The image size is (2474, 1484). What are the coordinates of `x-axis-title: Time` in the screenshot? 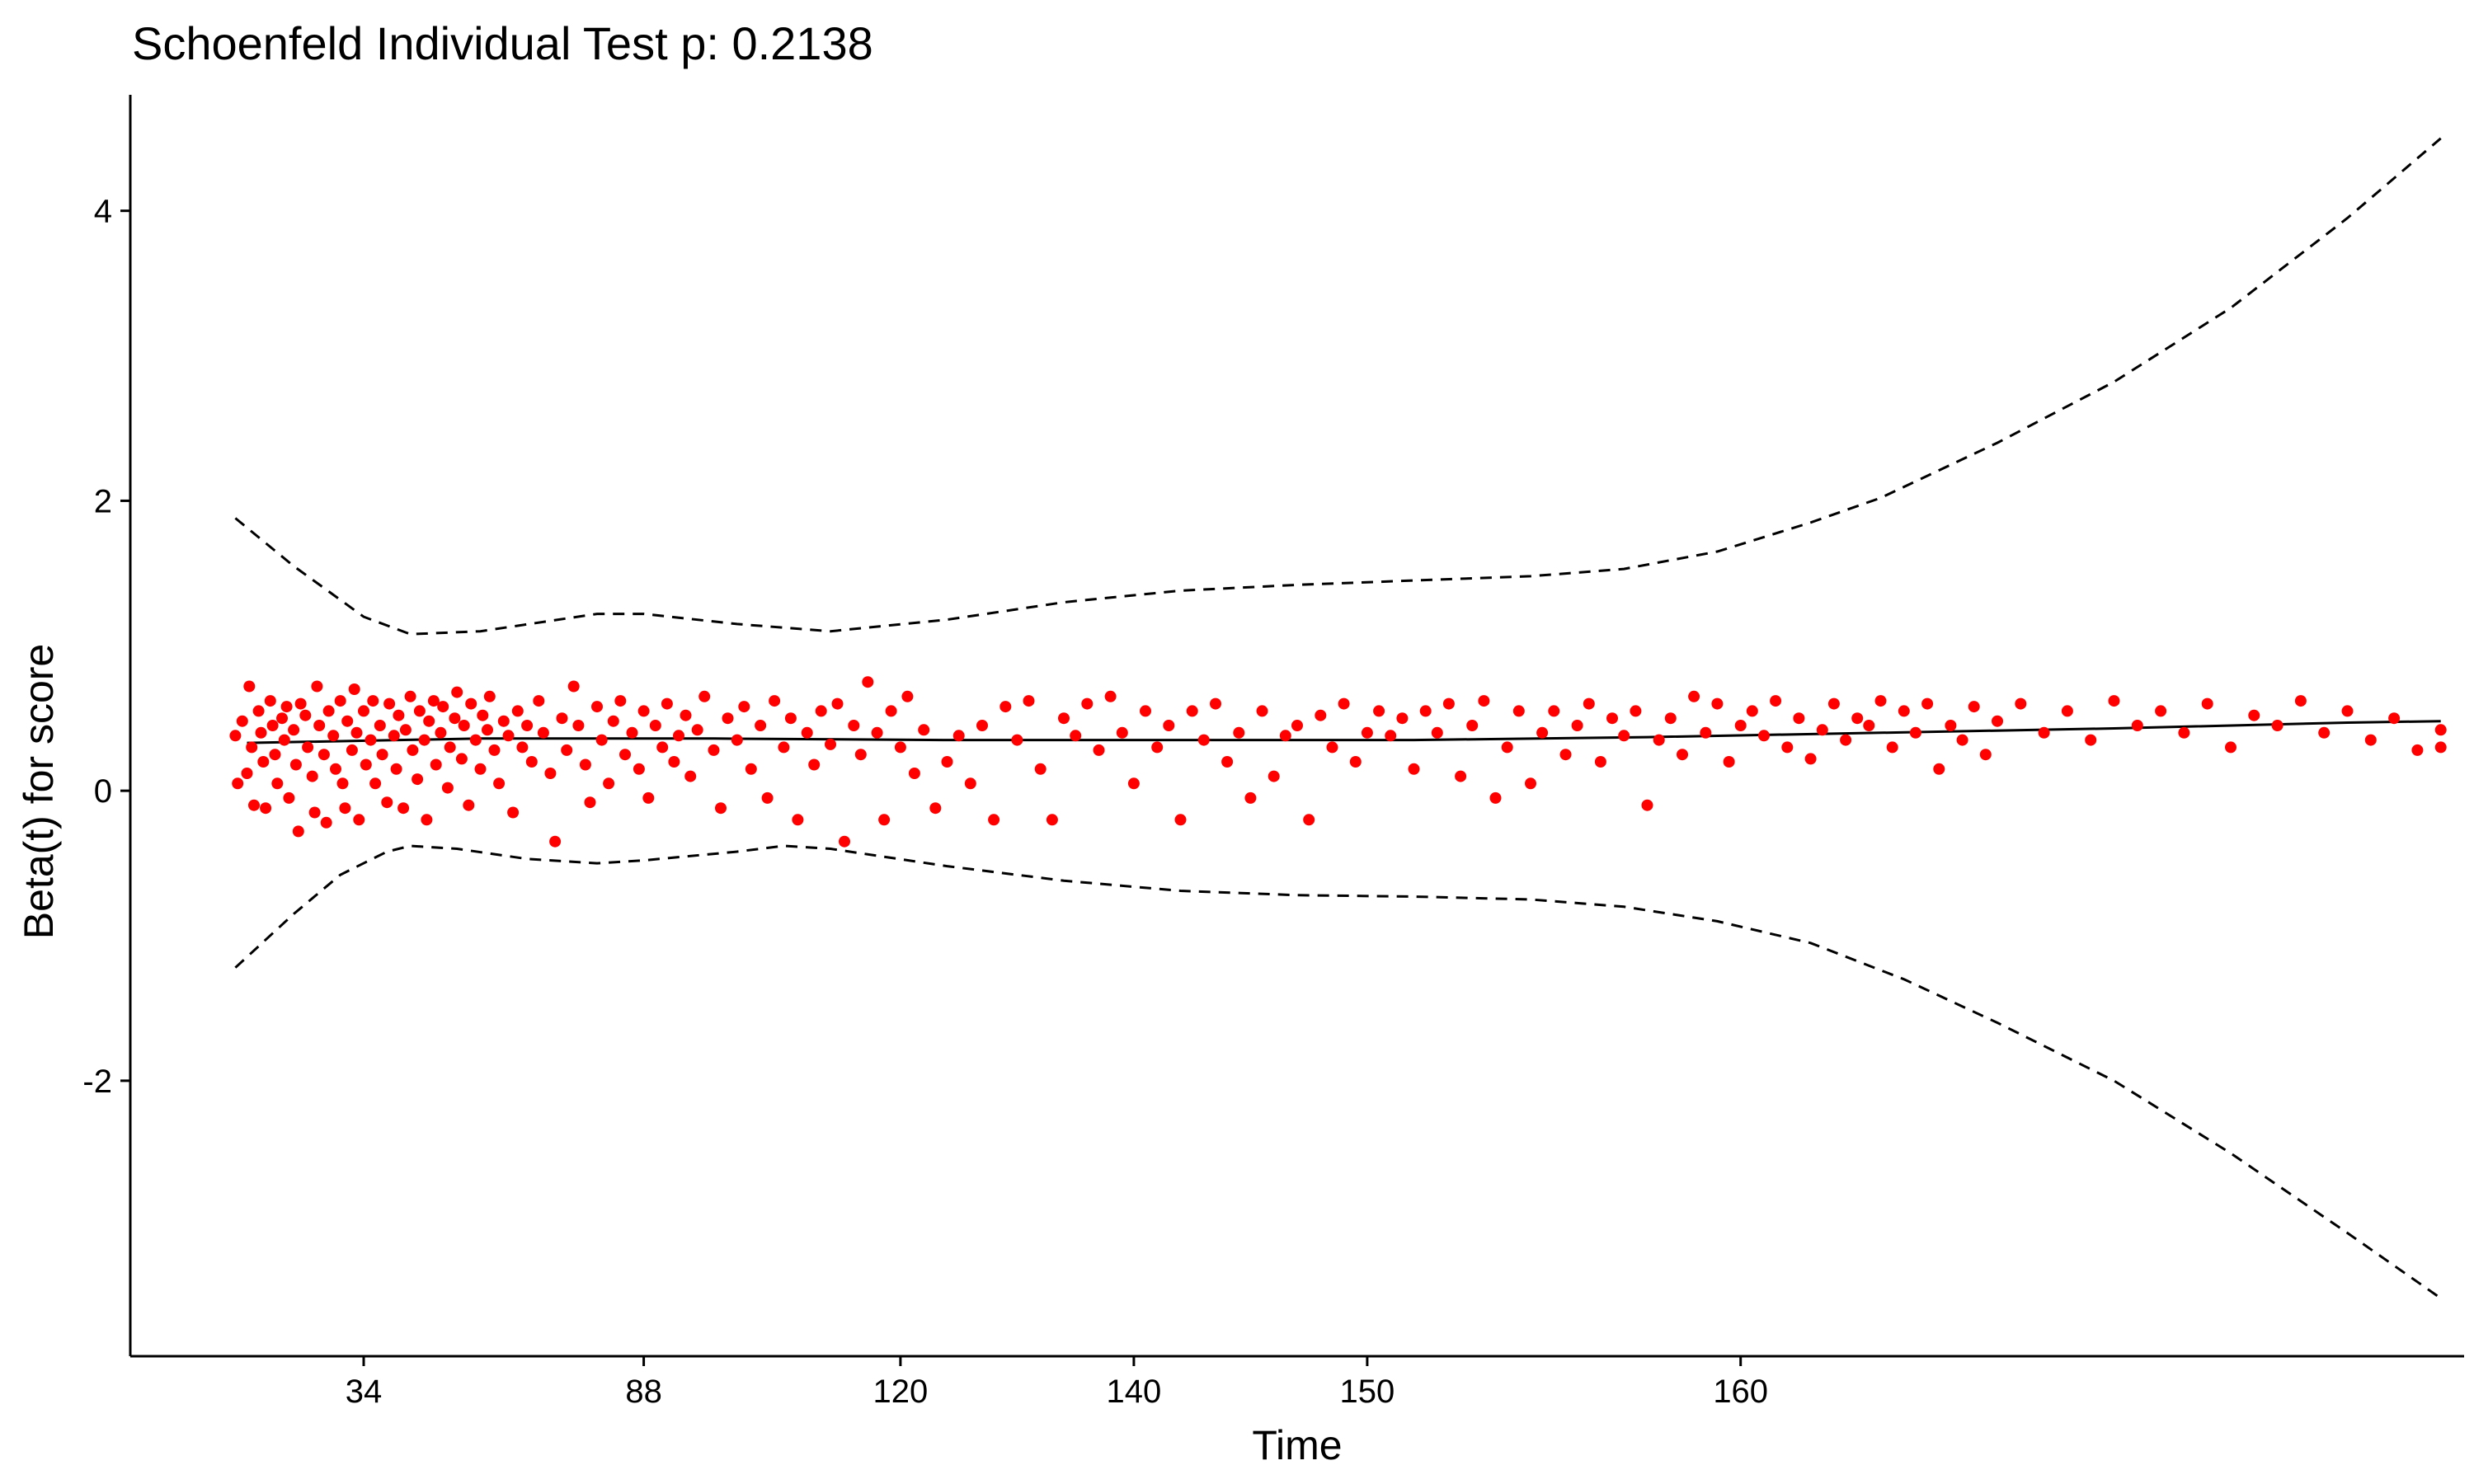 It's located at (1297, 1445).